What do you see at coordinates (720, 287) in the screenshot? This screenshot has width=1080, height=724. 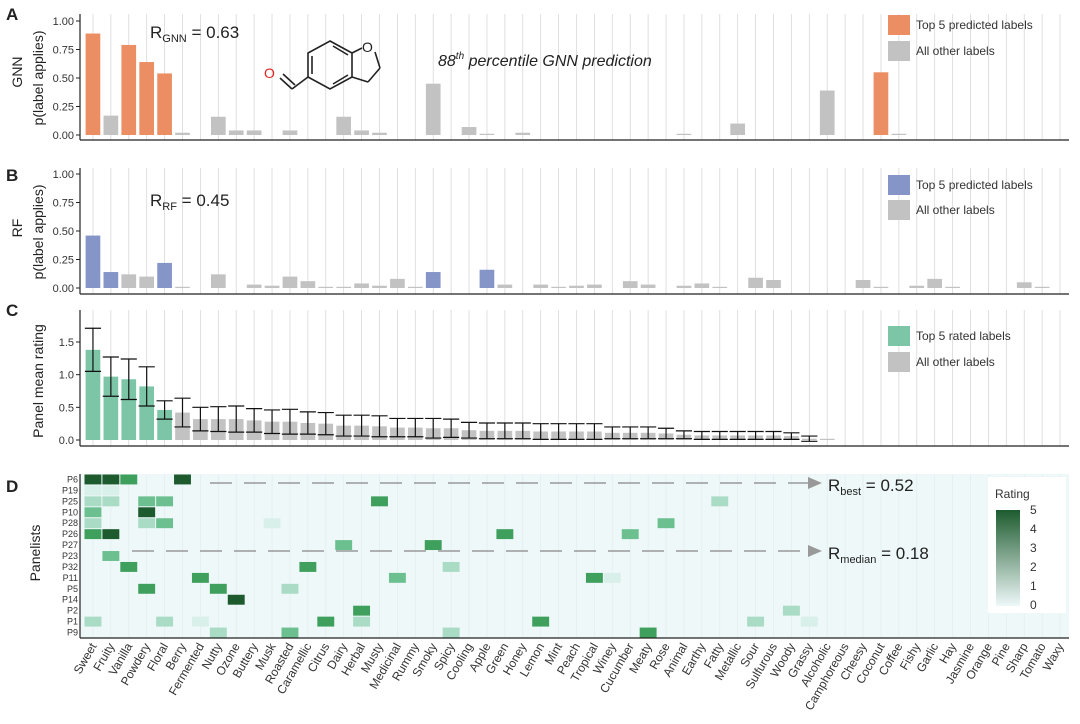 I see `bar-b-fatty` at bounding box center [720, 287].